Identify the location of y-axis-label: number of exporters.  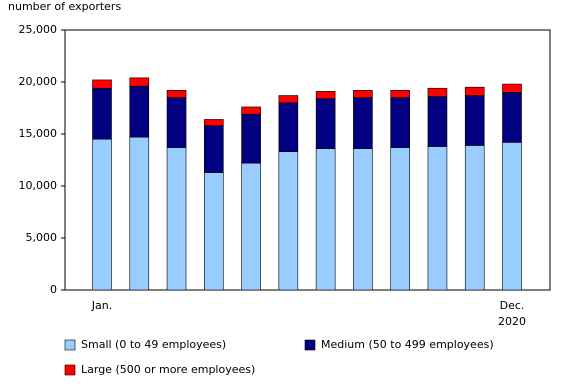
(64, 6).